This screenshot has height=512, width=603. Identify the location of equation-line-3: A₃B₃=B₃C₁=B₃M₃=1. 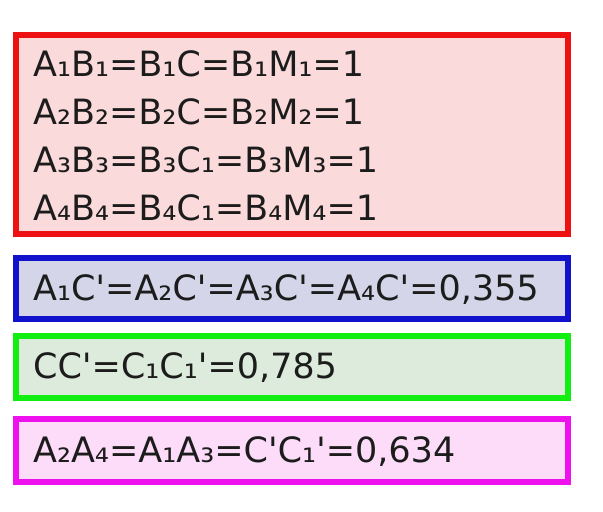
(206, 161).